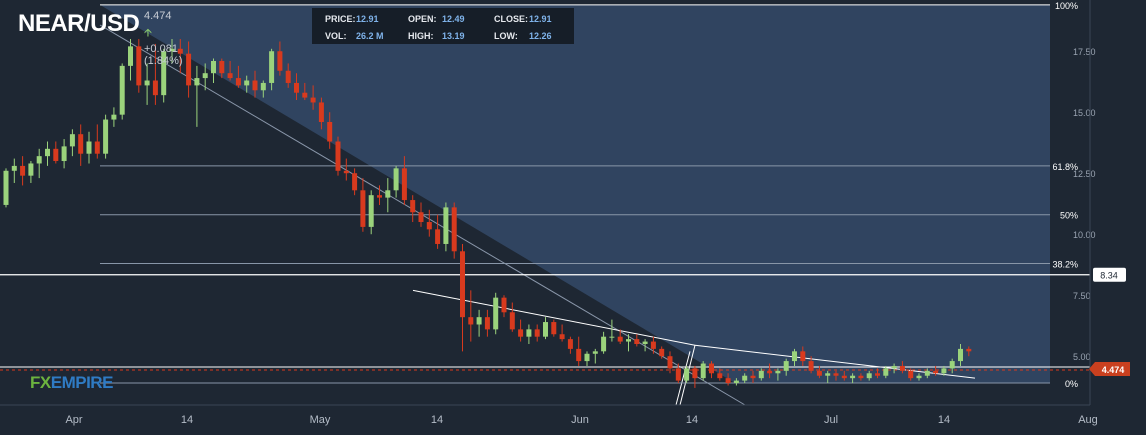  I want to click on resistance-tag-label: 8.34, so click(1109, 276).